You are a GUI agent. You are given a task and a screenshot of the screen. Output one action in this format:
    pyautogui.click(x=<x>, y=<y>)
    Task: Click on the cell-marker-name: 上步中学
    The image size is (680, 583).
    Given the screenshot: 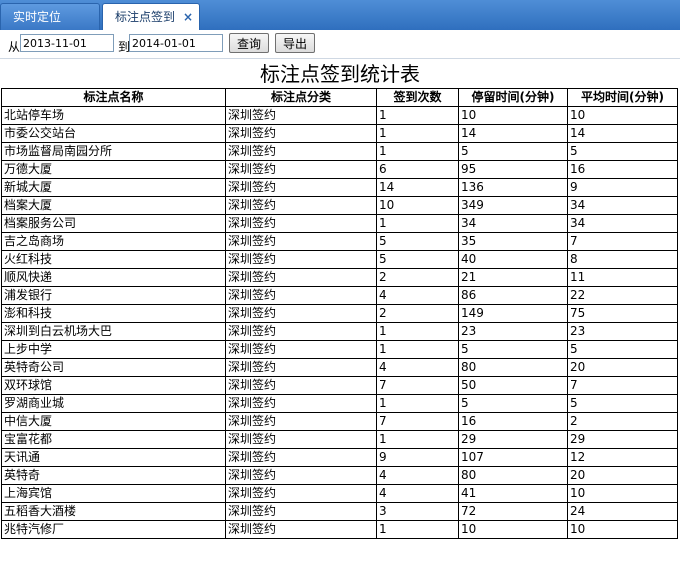 What is the action you would take?
    pyautogui.click(x=113, y=349)
    